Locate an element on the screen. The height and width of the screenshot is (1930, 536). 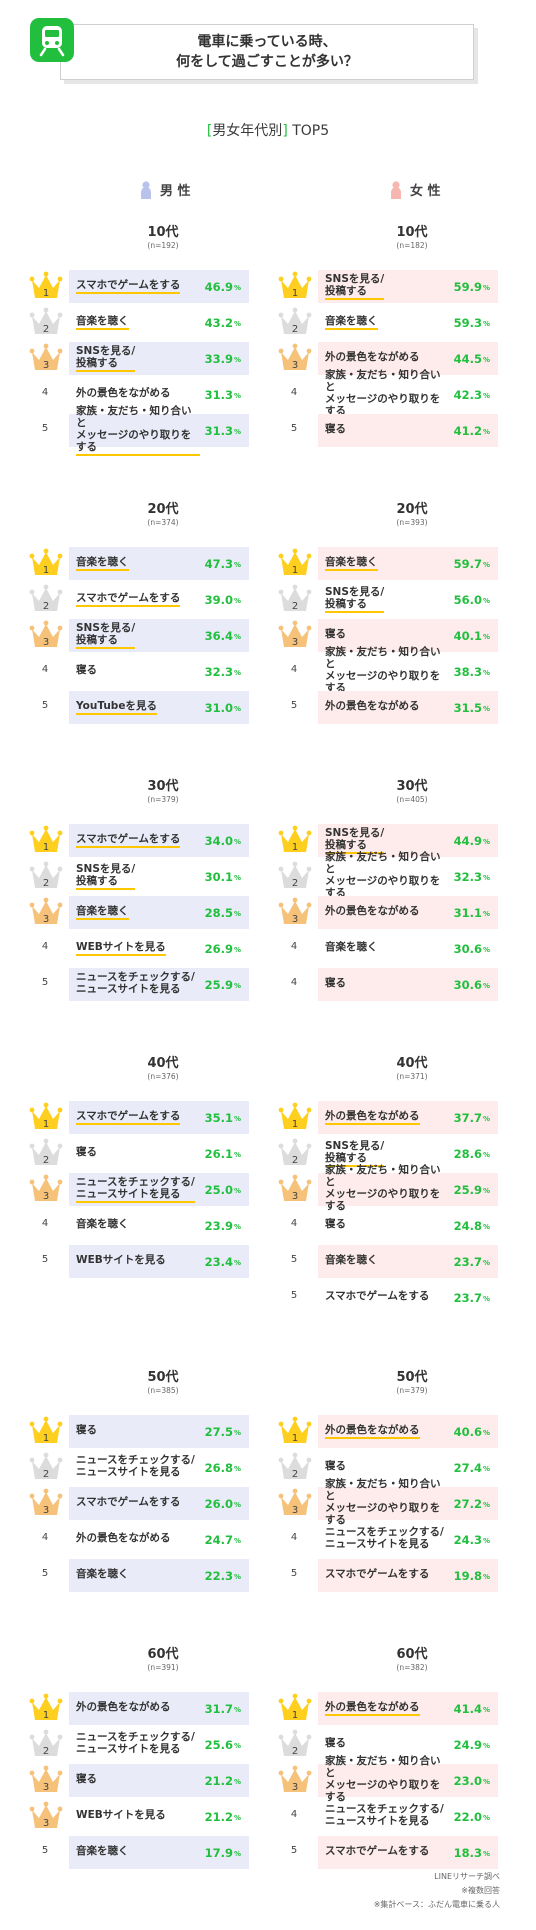
item-label: 寝る is located at coordinates (387, 984).